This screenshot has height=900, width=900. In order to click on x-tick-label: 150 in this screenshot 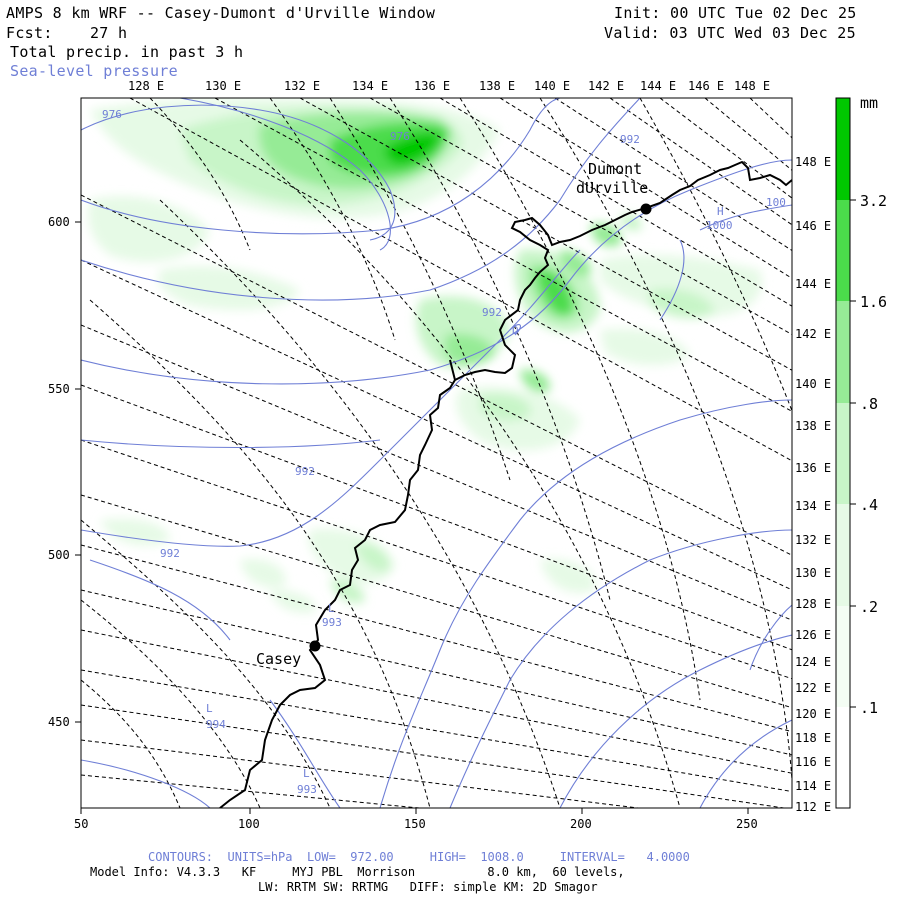, I will do `click(415, 824)`.